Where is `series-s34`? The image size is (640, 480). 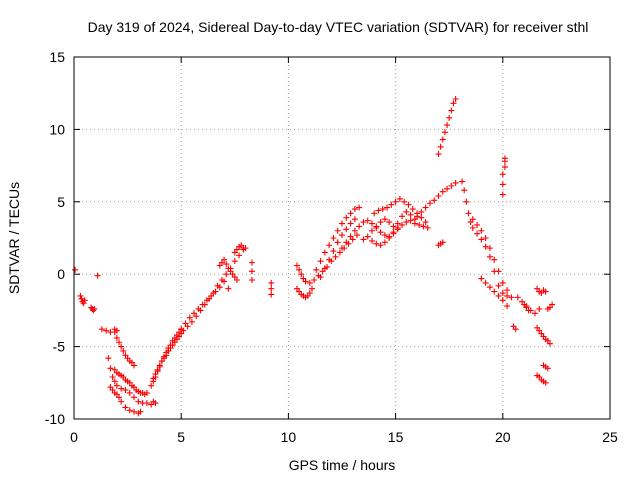
series-s34 is located at coordinates (526, 307).